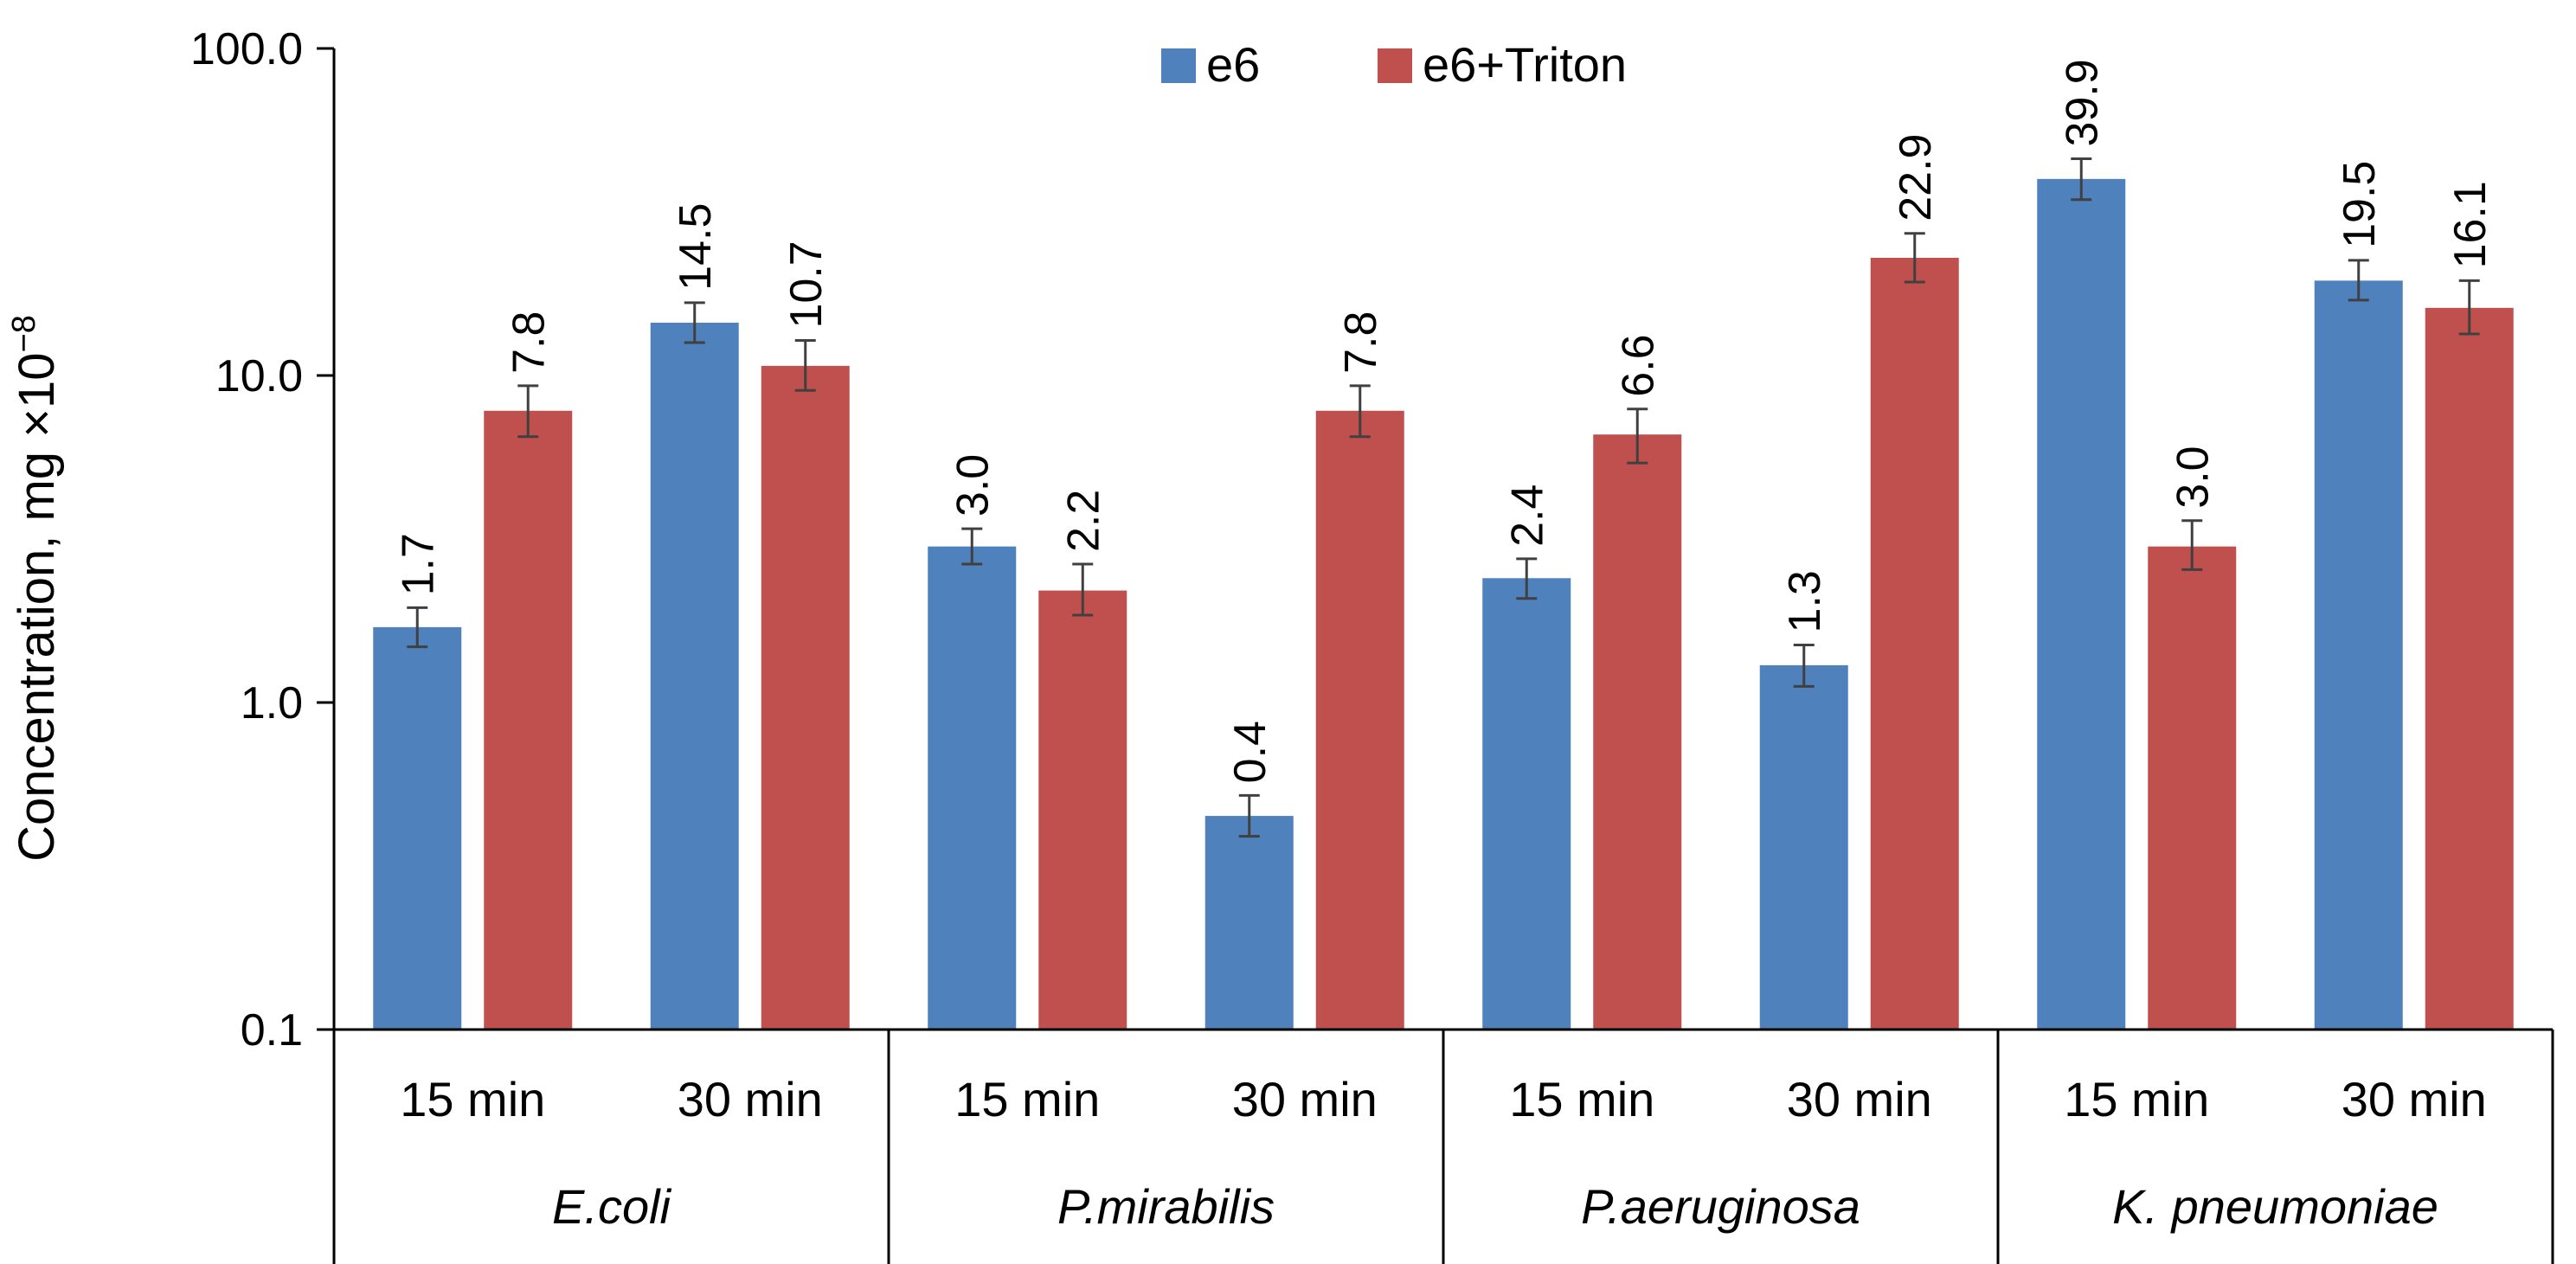 This screenshot has width=2576, height=1264. Describe the element at coordinates (1915, 643) in the screenshot. I see `bar-e6-triton-p-aeruginosa-30-min` at that location.